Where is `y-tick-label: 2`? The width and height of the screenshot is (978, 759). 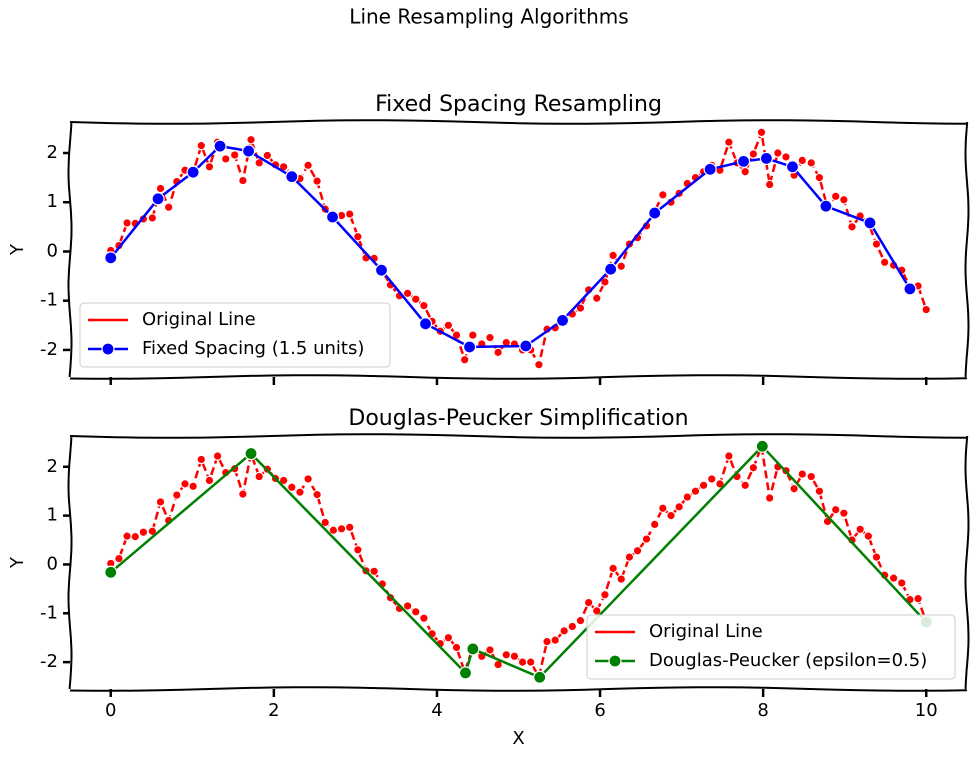
y-tick-label: 2 is located at coordinates (52, 152).